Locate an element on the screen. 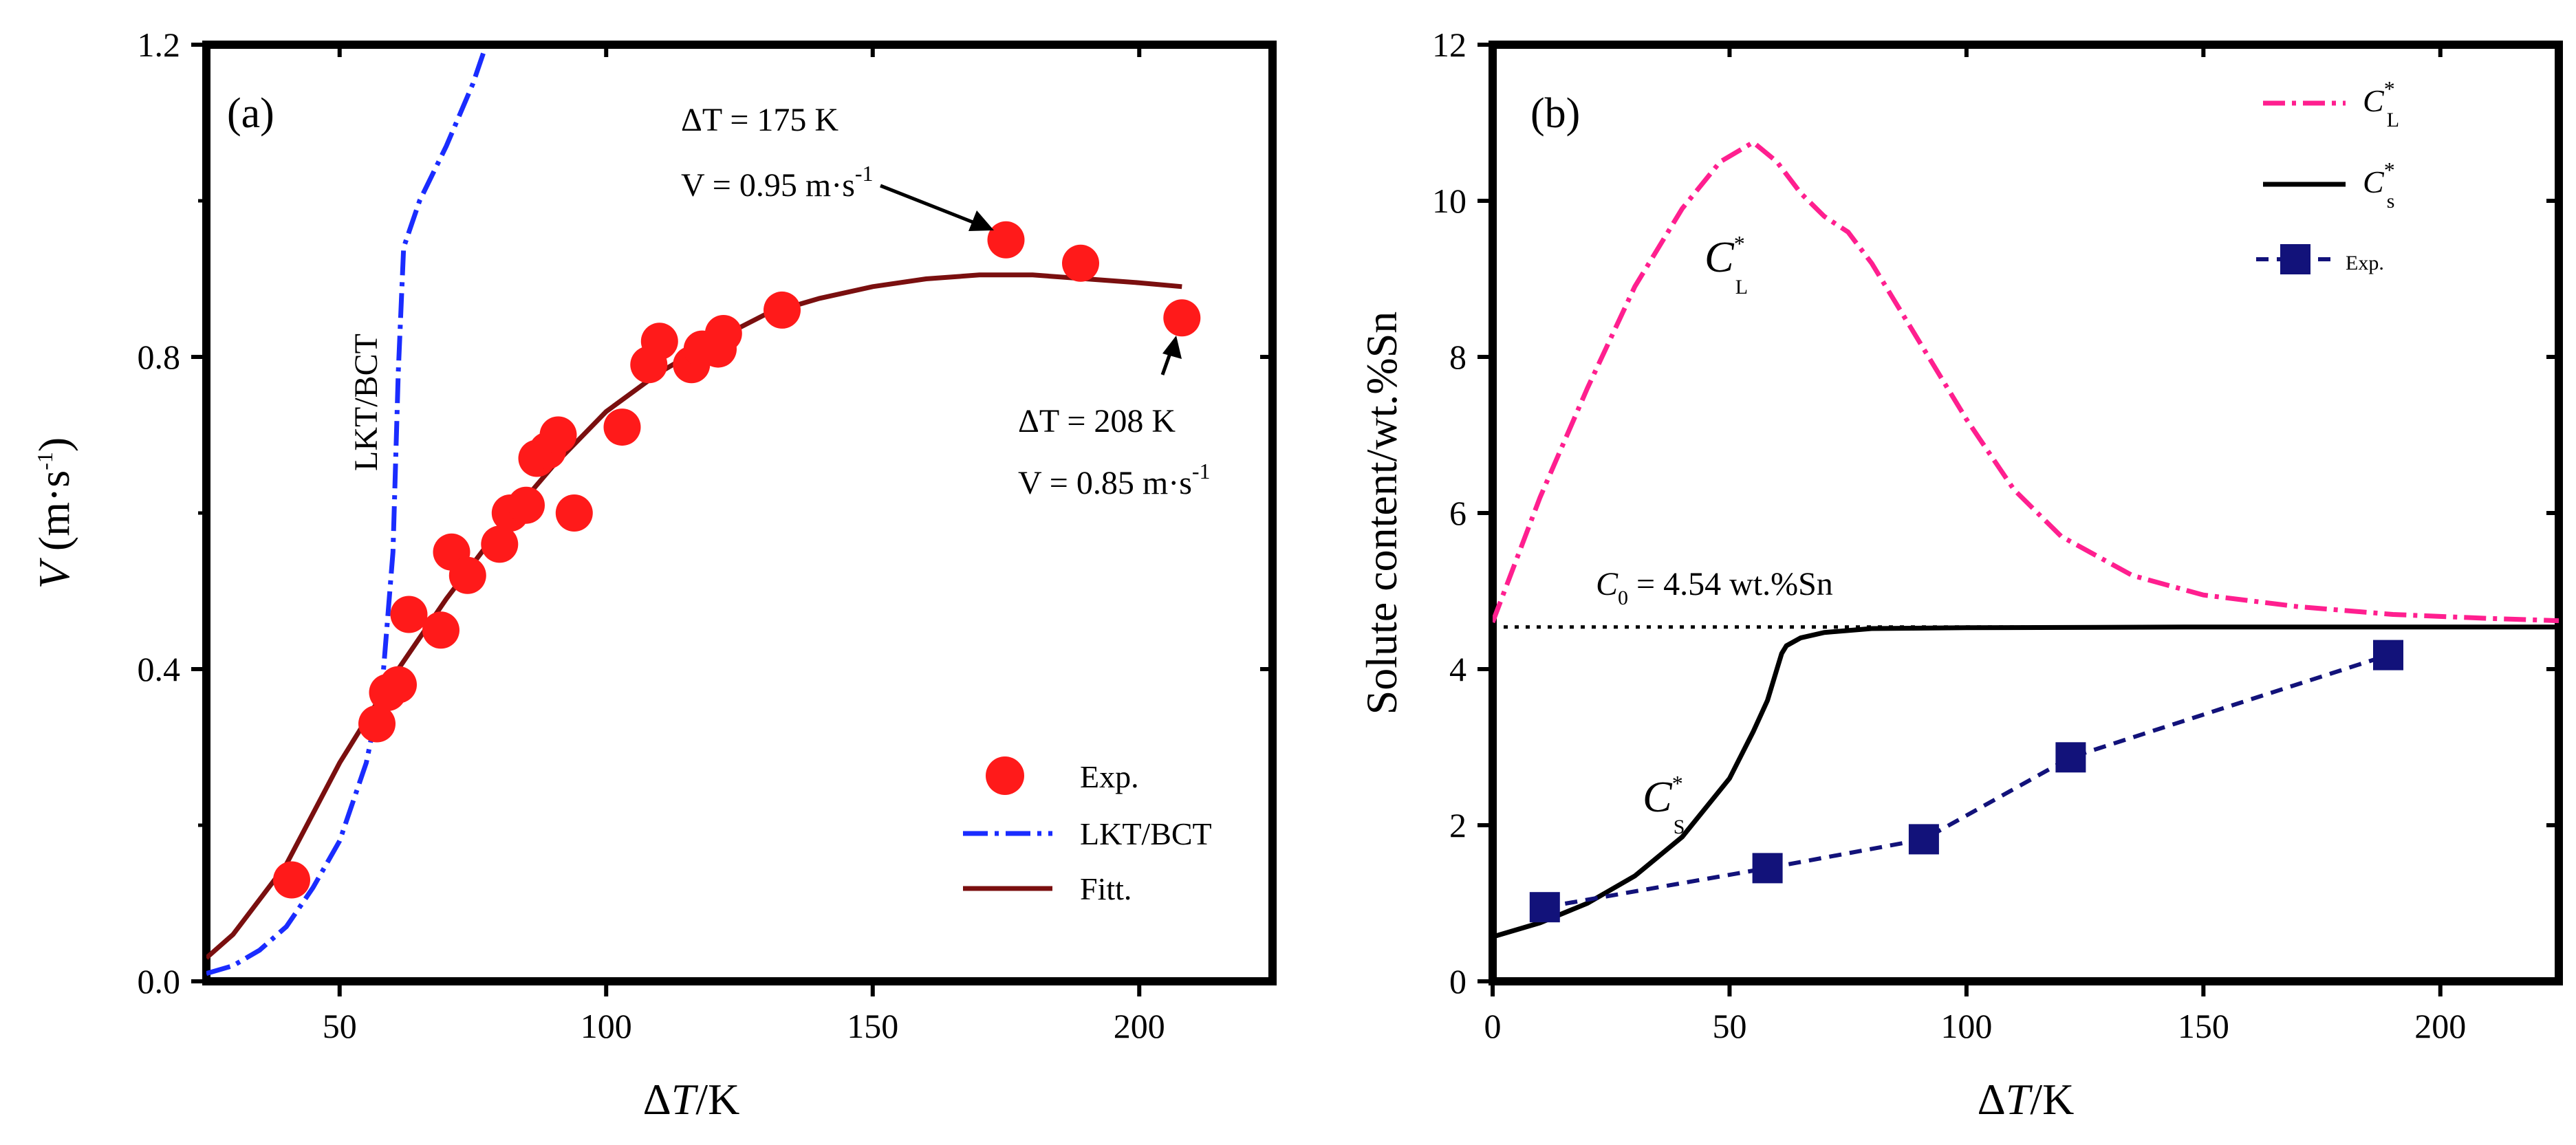 The image size is (2576, 1145). panel-a-tag: (a) is located at coordinates (250, 113).